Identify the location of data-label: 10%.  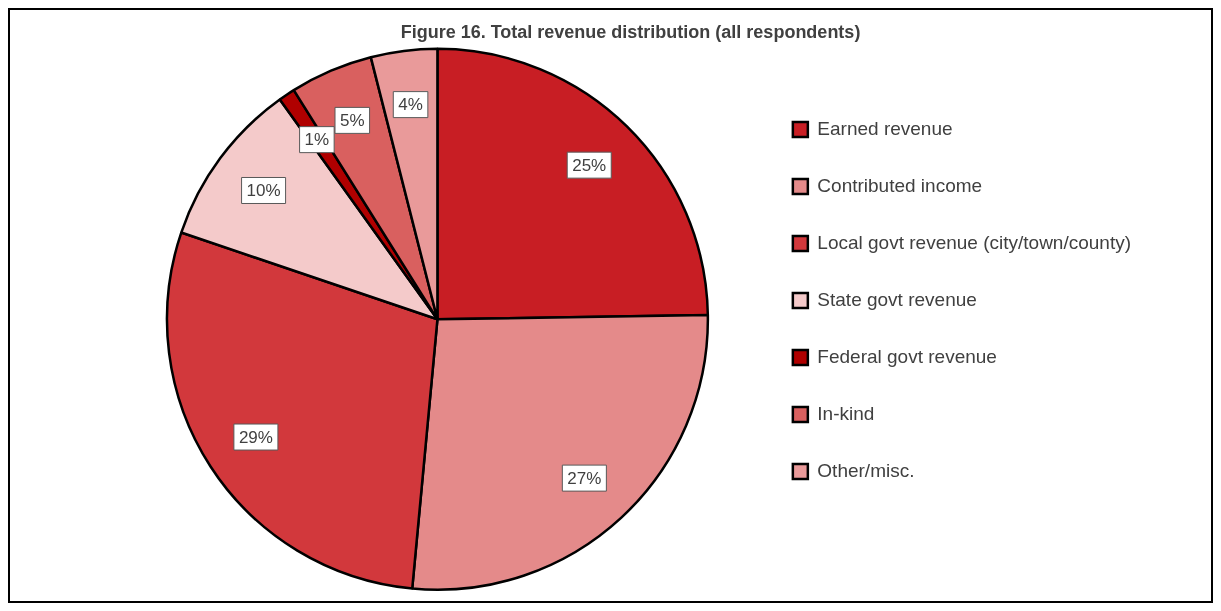
(263, 191).